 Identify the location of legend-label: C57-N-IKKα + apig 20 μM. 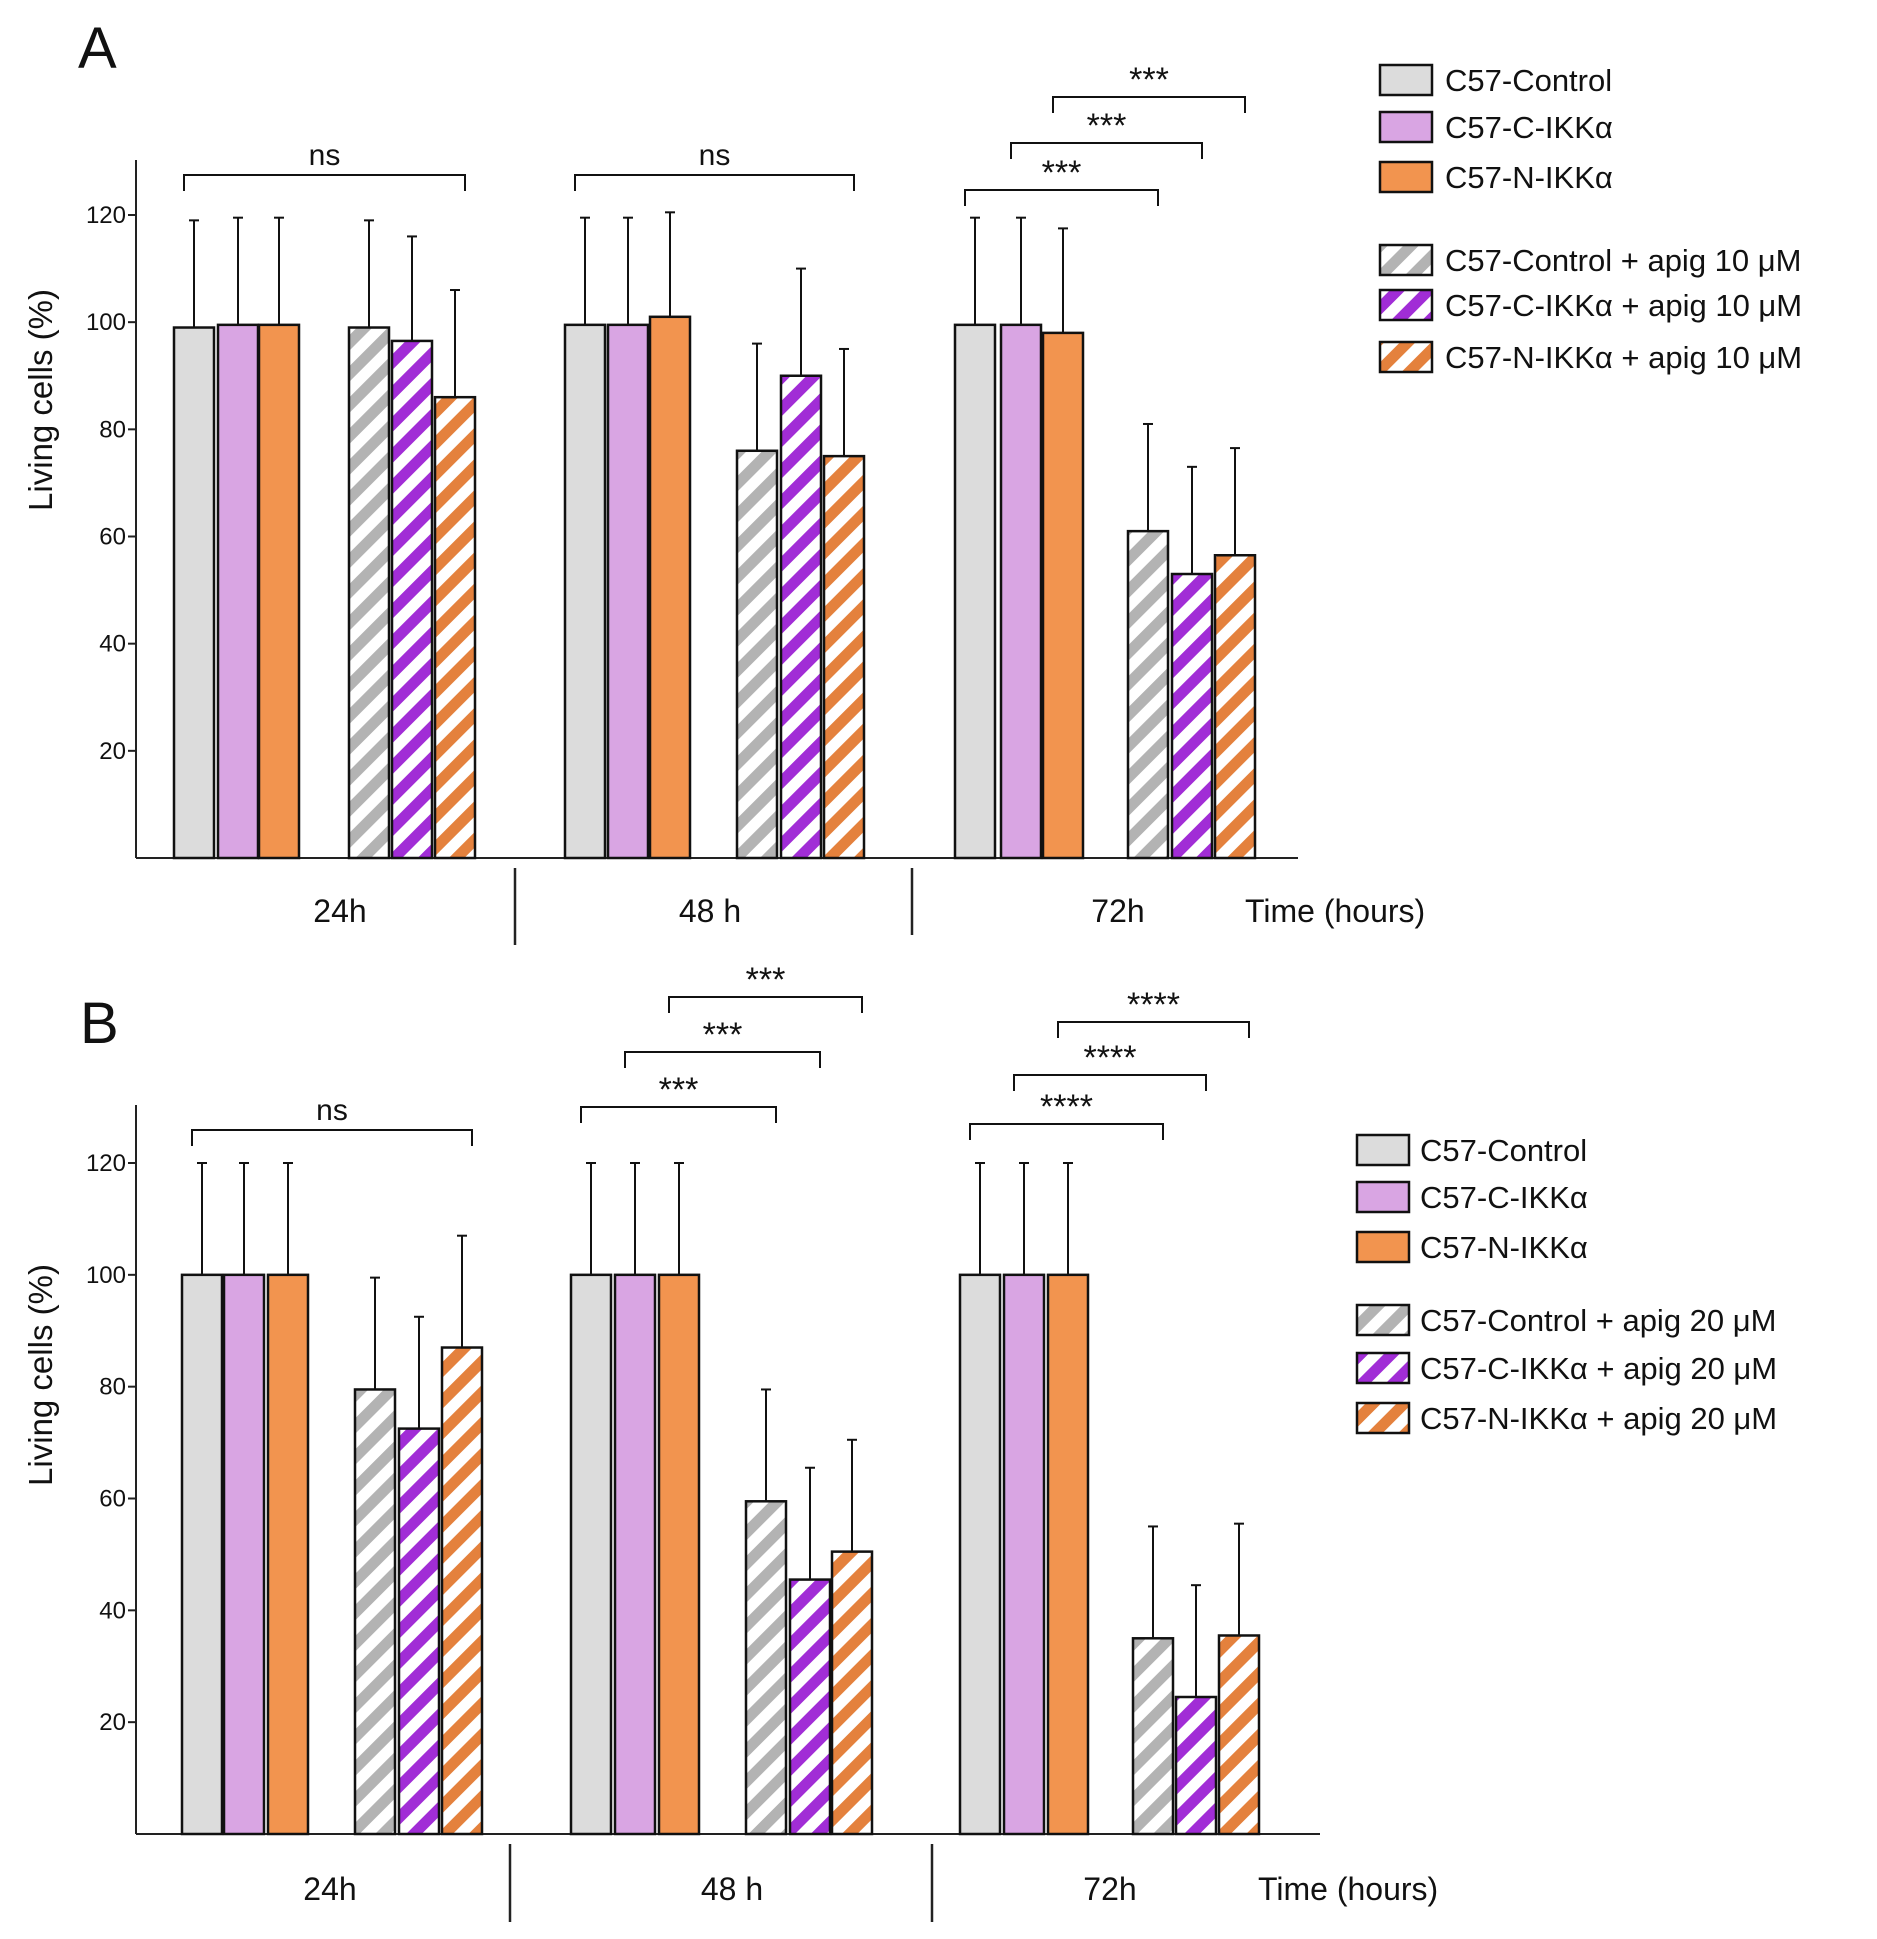
(1598, 1418).